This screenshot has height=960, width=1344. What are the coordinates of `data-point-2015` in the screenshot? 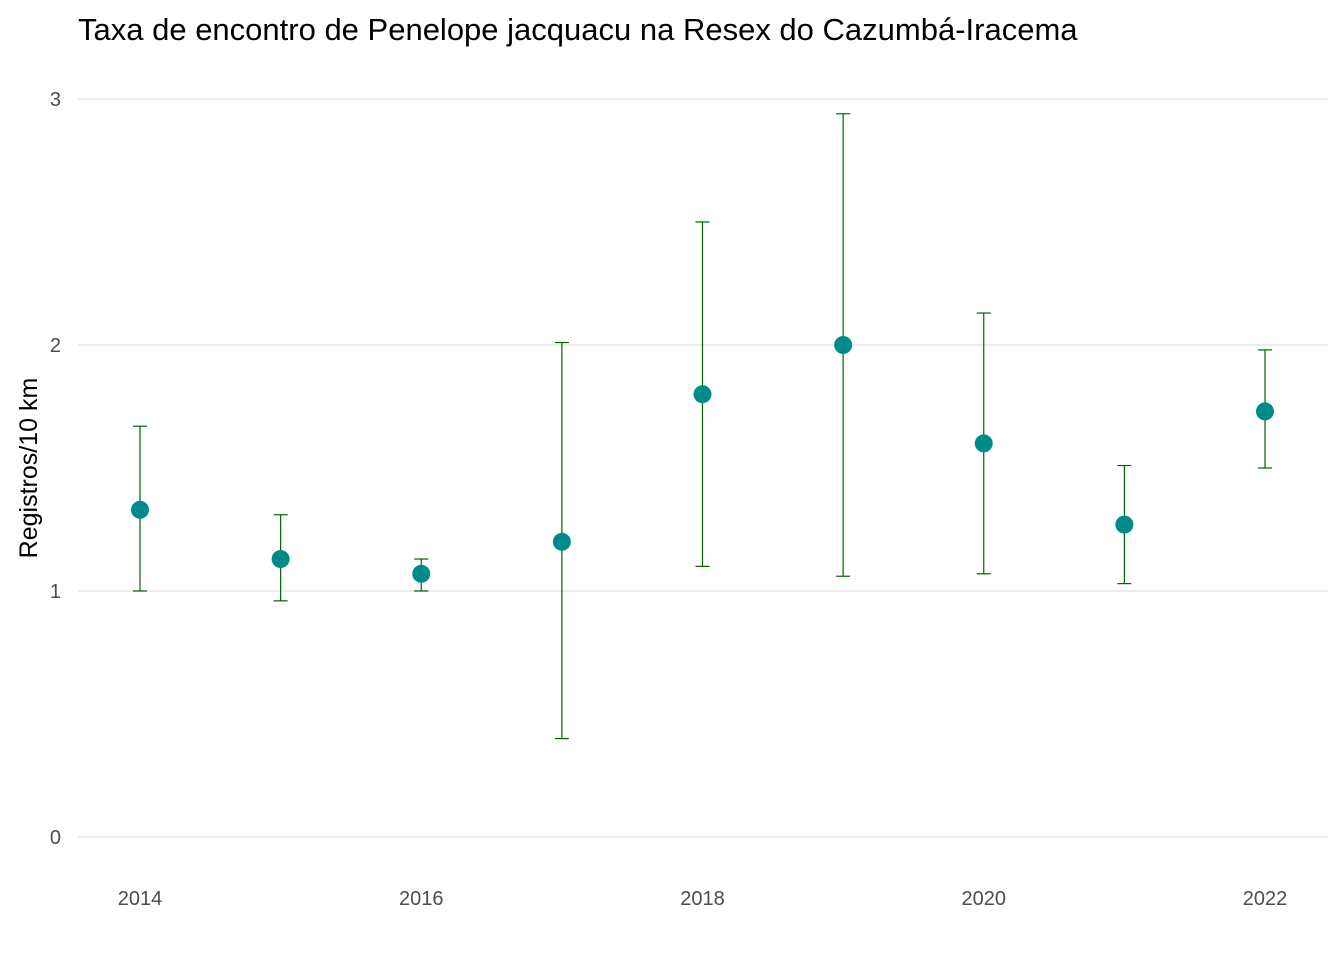 It's located at (280, 559).